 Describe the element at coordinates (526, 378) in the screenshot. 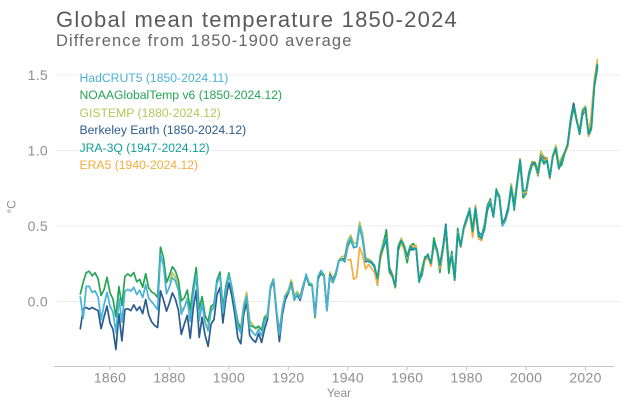

I see `svg-text: 2000` at that location.